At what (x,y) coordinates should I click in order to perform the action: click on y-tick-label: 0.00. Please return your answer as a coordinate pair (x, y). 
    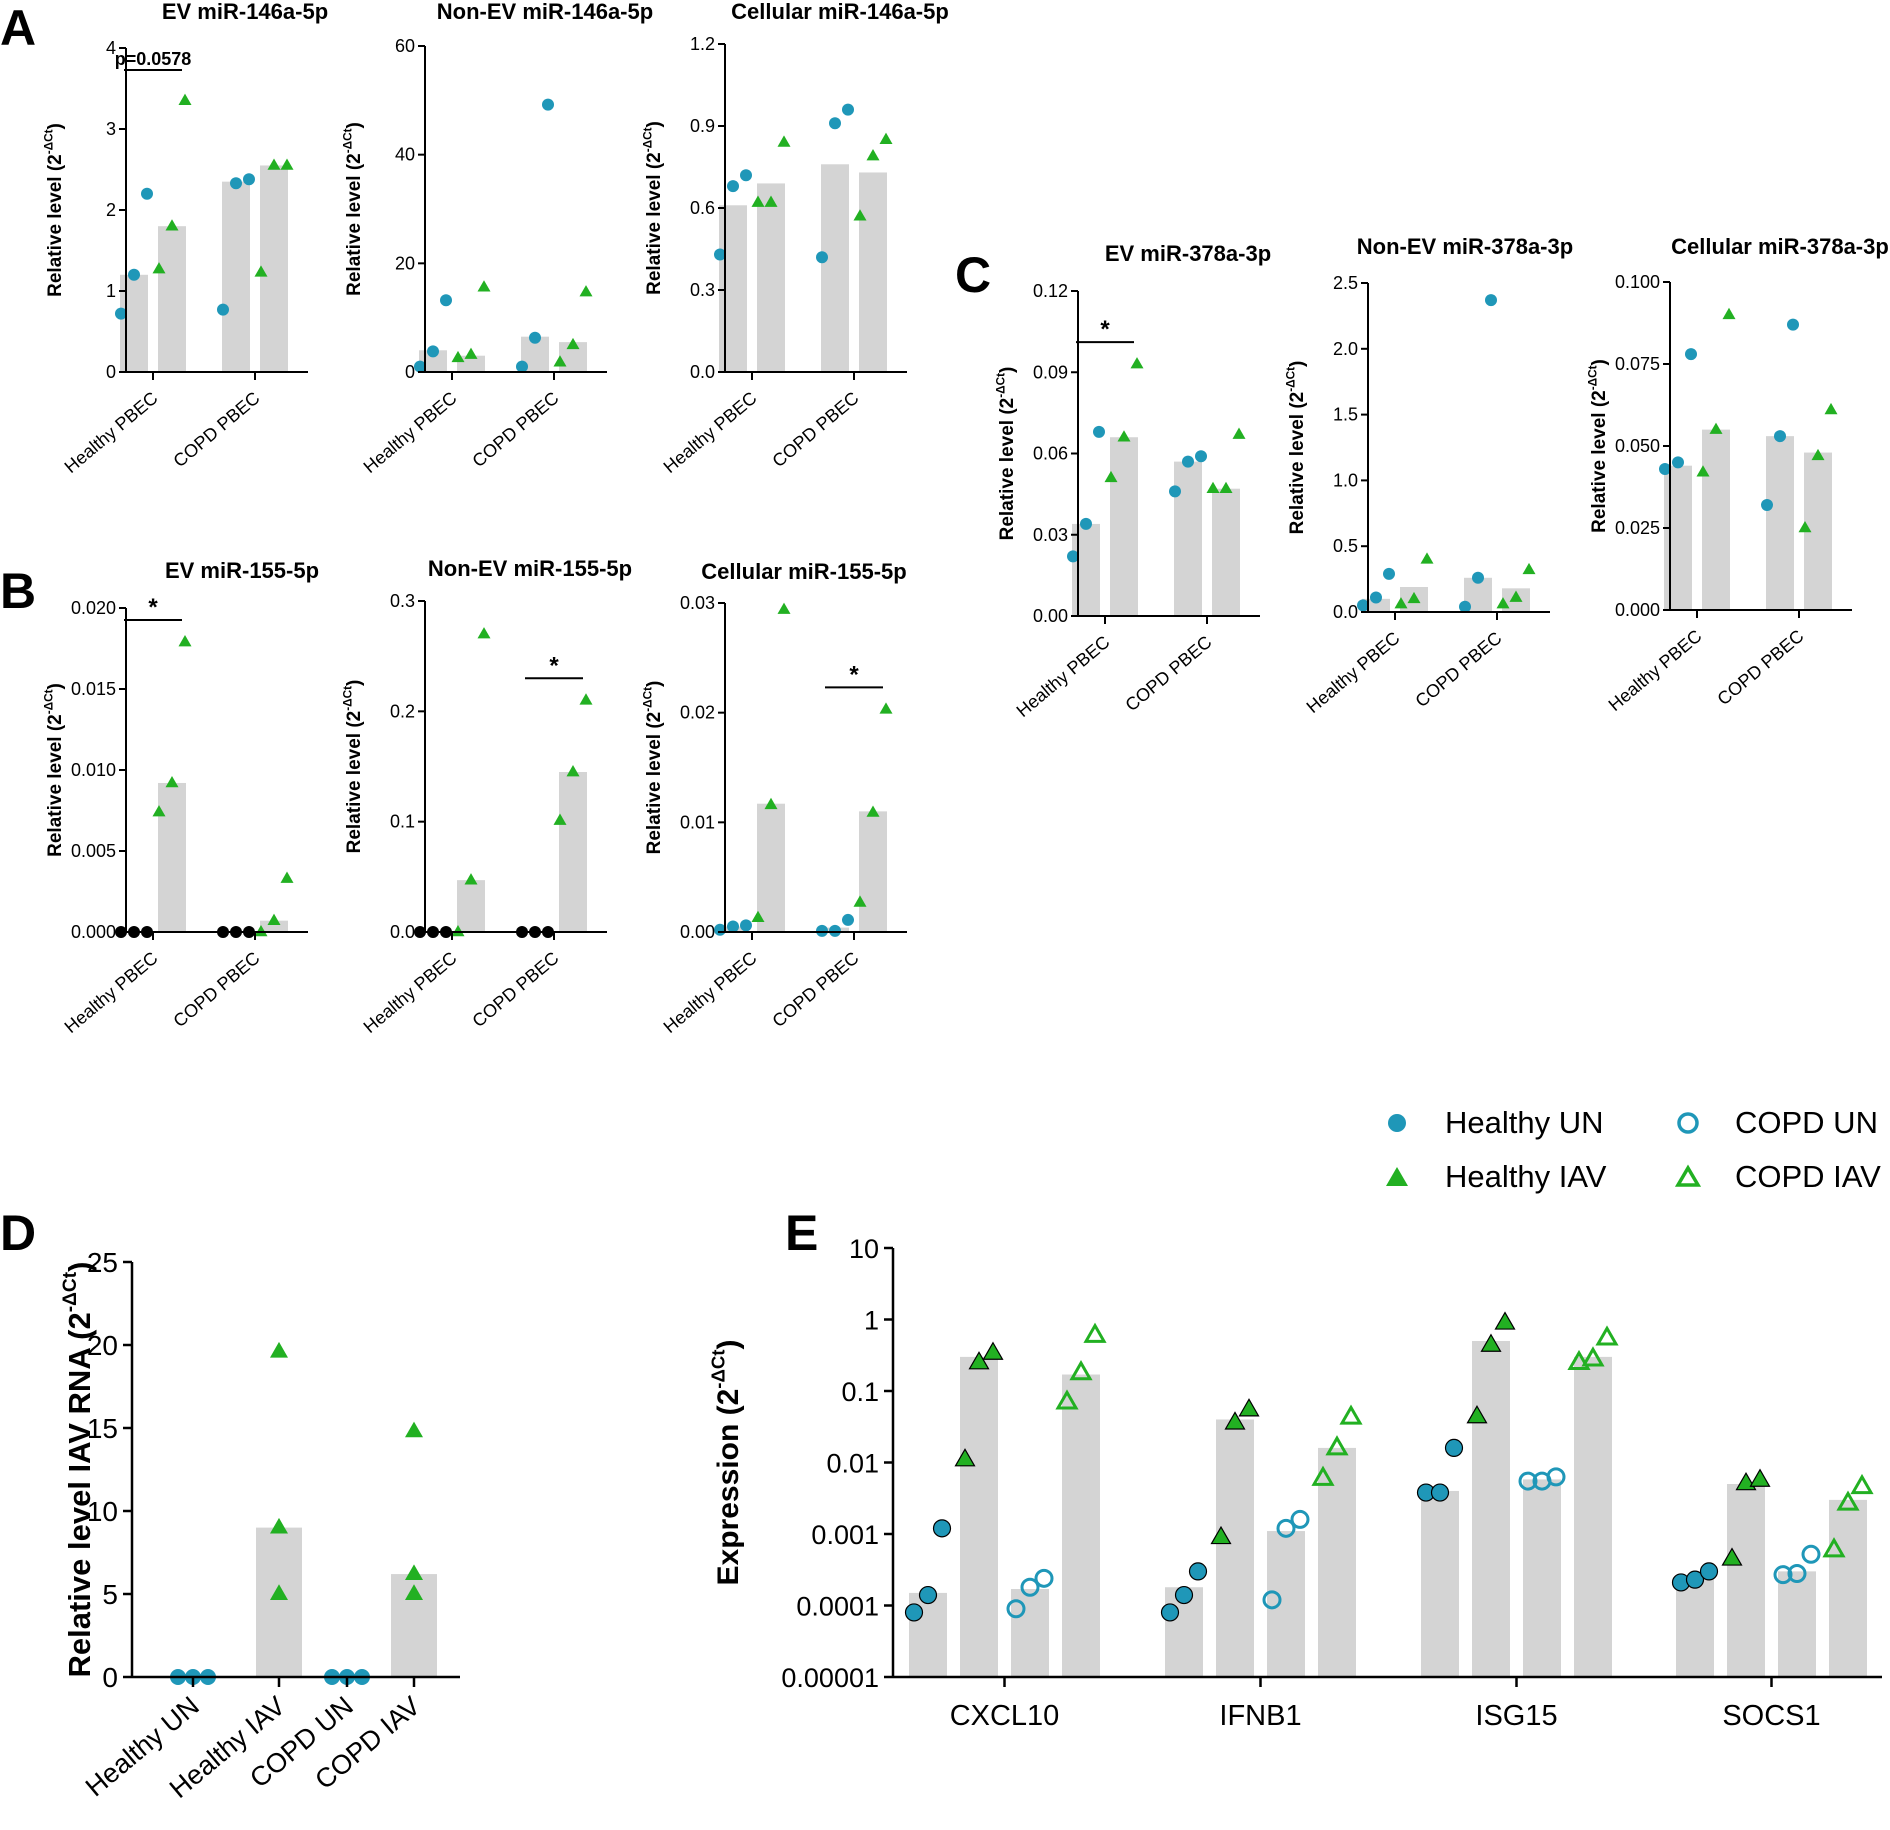
    Looking at the image, I should click on (1050, 616).